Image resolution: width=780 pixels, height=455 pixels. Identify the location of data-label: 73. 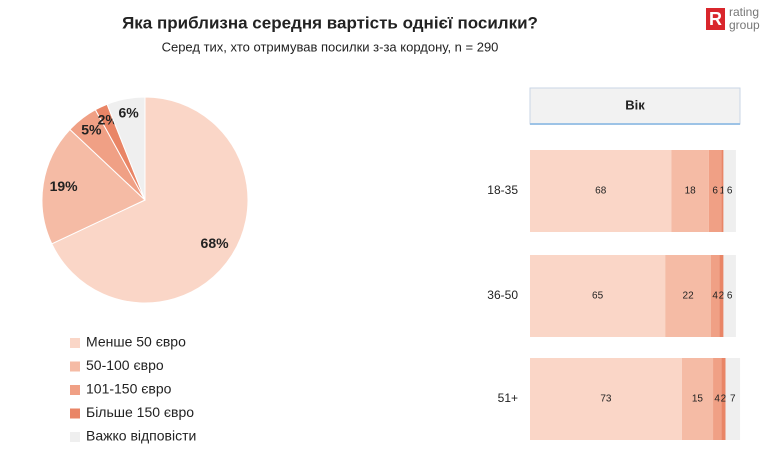
(606, 399).